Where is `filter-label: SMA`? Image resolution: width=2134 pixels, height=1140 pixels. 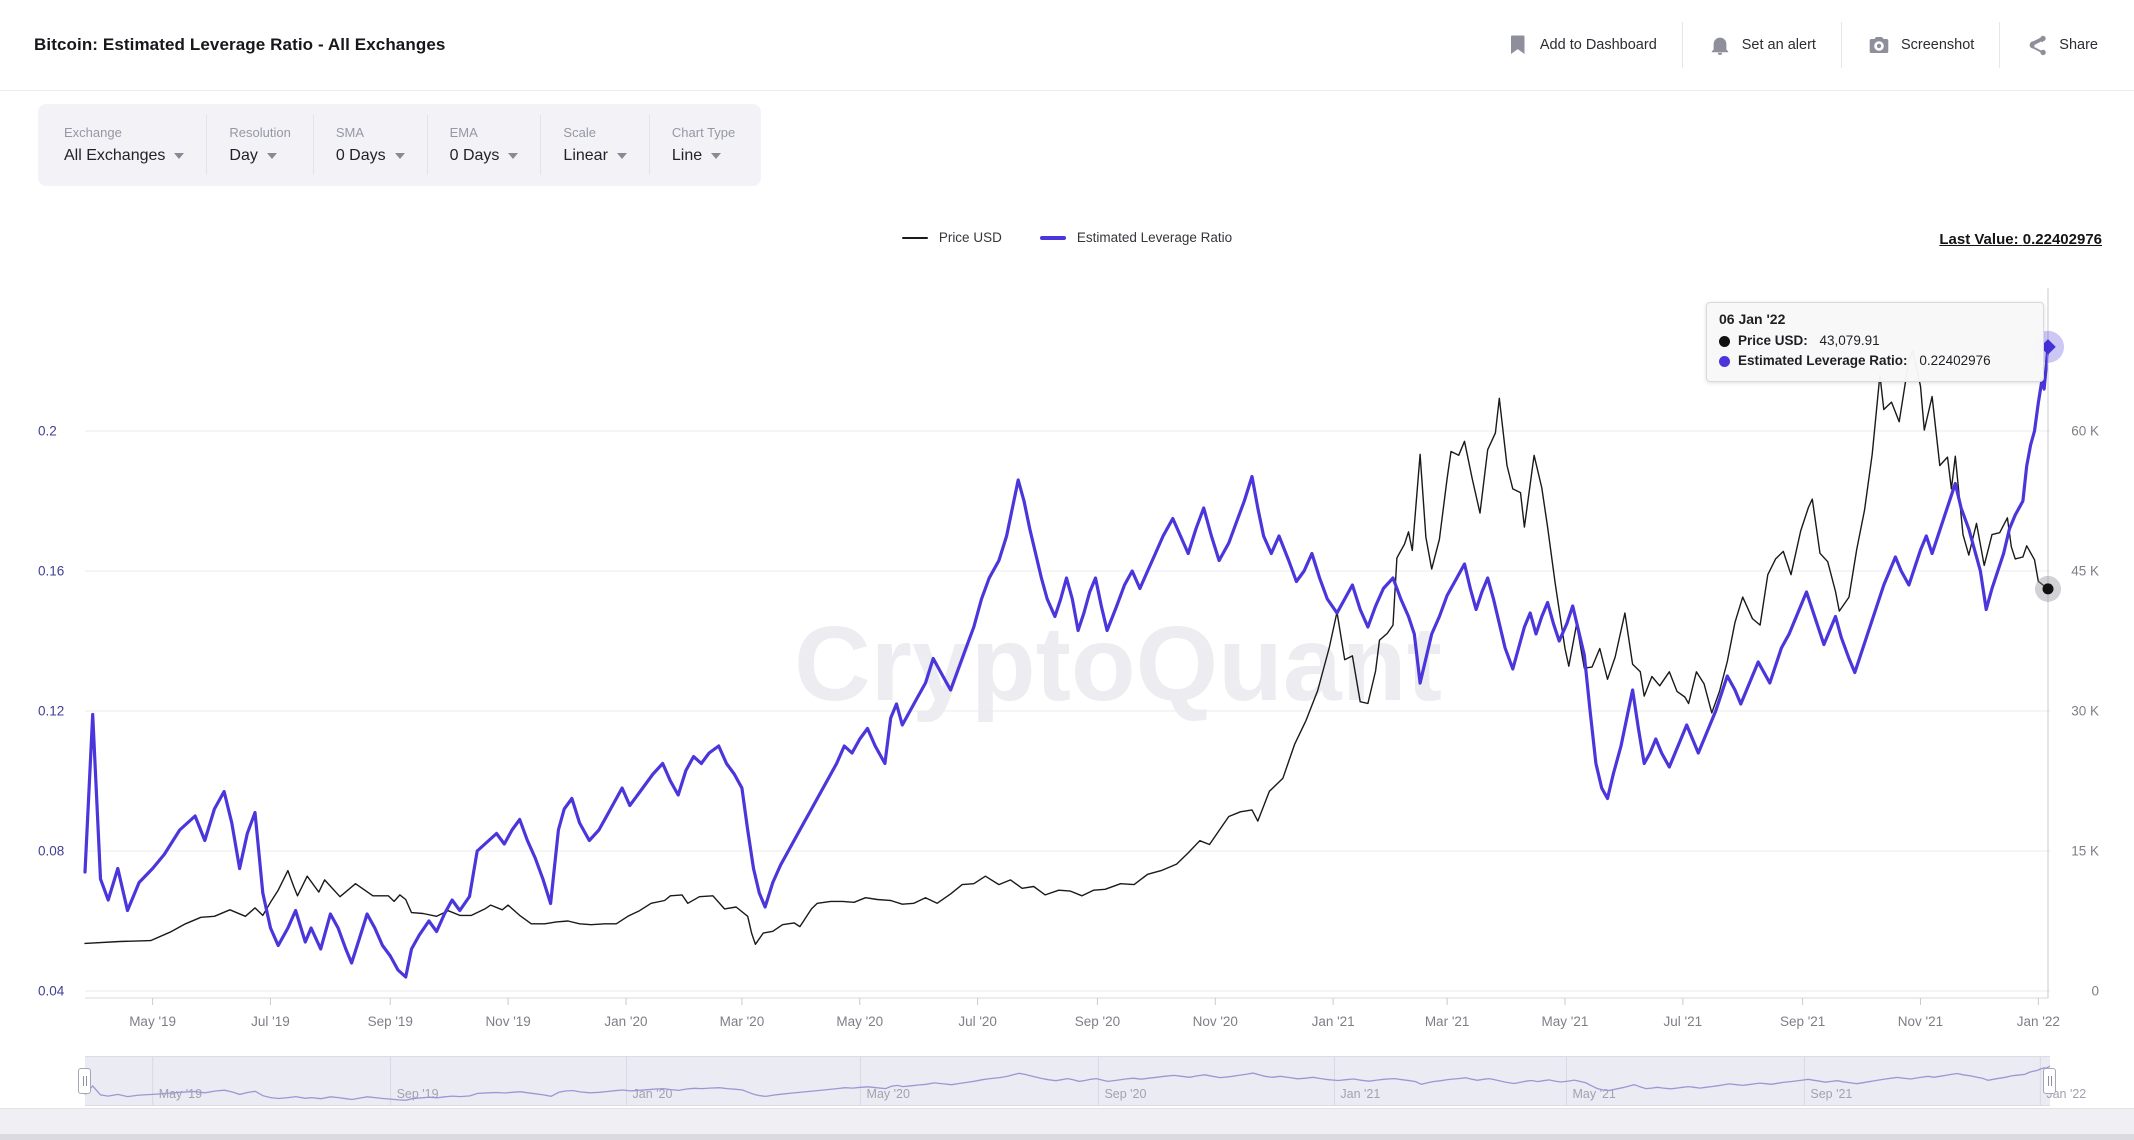 filter-label: SMA is located at coordinates (349, 132).